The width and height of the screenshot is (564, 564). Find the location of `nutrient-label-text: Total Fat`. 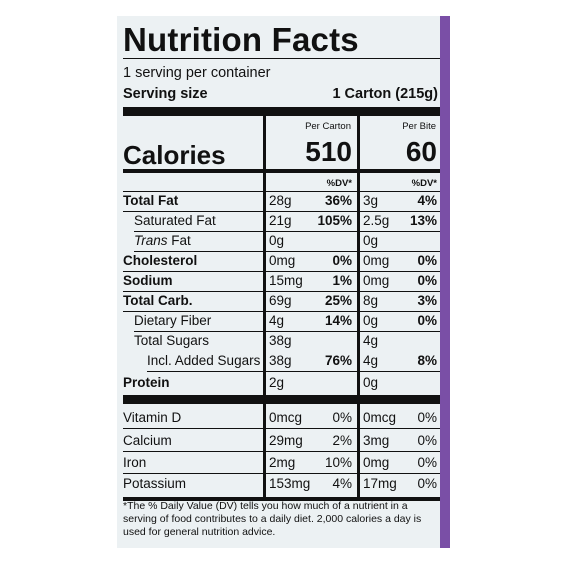

nutrient-label-text: Total Fat is located at coordinates (151, 200).